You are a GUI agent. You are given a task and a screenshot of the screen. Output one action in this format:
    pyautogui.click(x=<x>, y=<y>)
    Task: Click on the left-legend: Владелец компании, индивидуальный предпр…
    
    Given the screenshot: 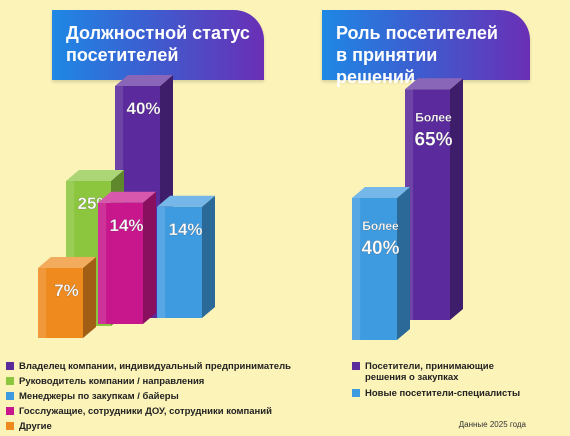 What is the action you would take?
    pyautogui.click(x=161, y=398)
    